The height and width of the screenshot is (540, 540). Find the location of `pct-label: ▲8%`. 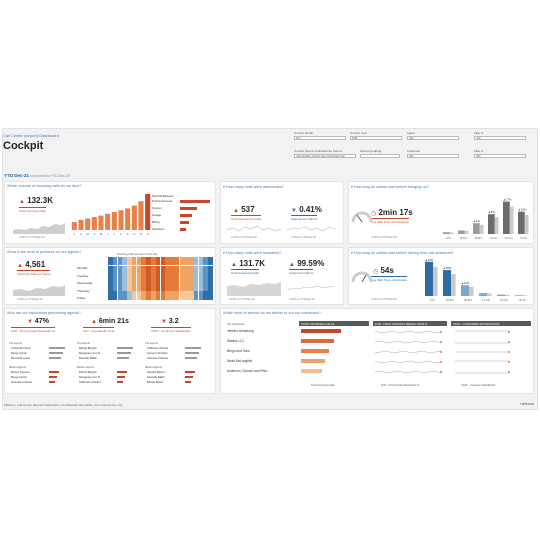

pct-label: ▲8% is located at coordinates (491, 212).